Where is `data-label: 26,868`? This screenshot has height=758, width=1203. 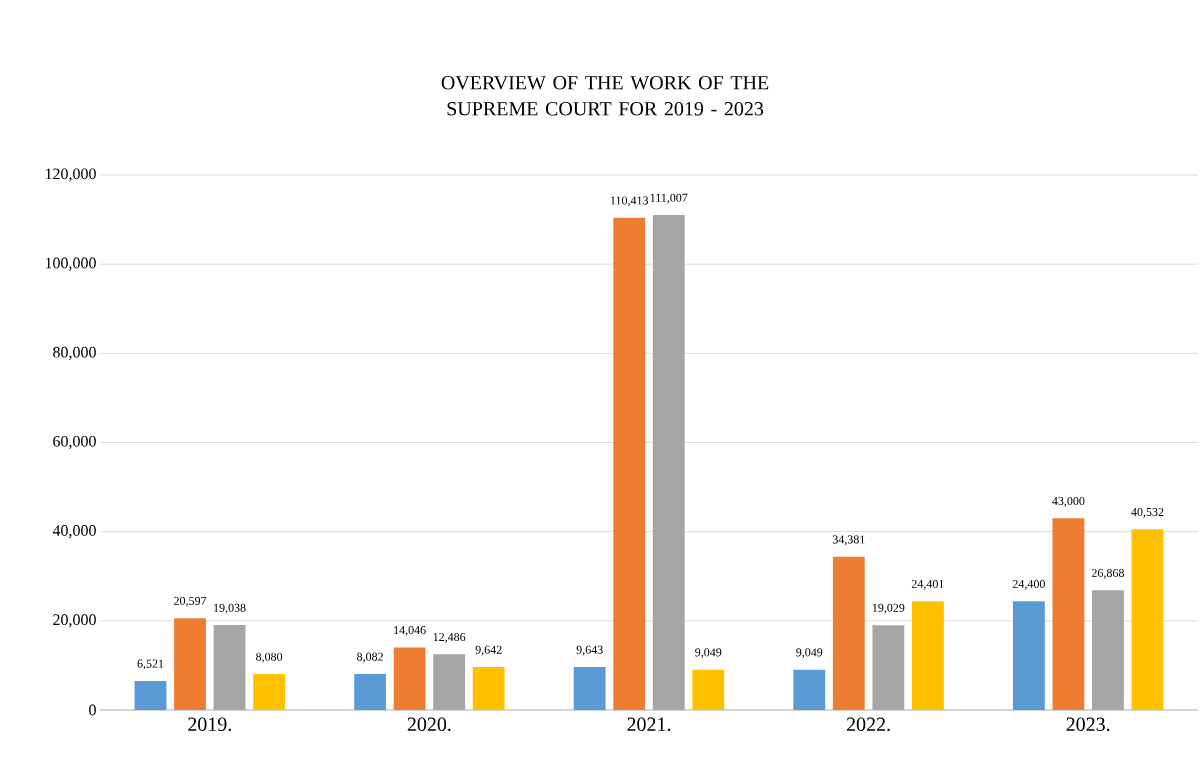 data-label: 26,868 is located at coordinates (1107, 573).